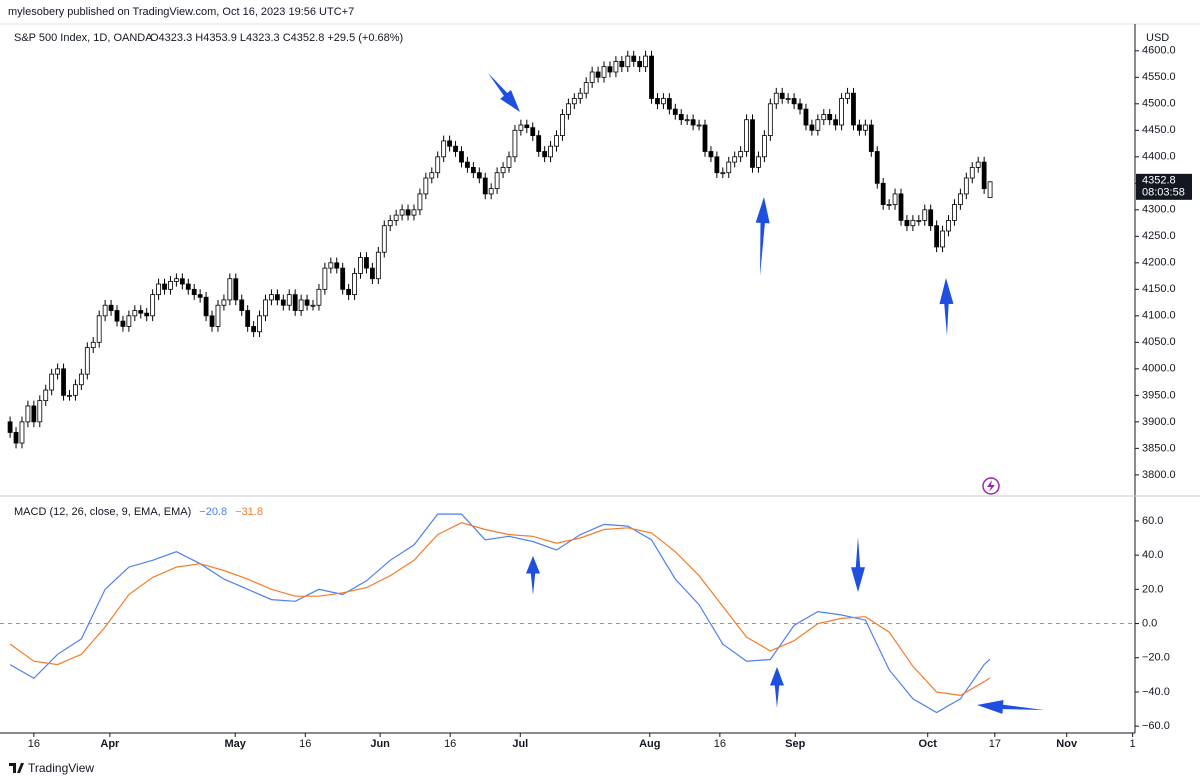  I want to click on y-tick-label: 4250.0, so click(1159, 236).